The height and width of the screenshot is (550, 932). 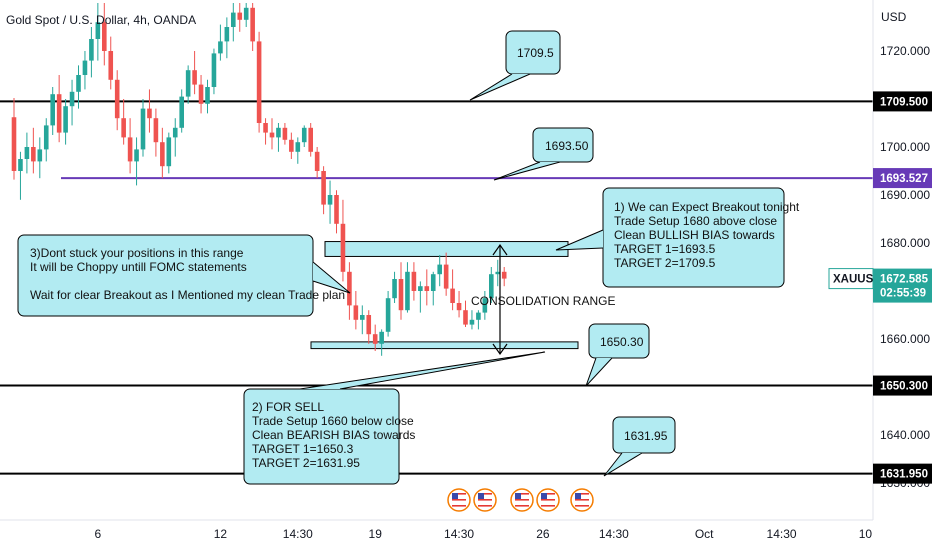 What do you see at coordinates (376, 534) in the screenshot?
I see `x-tick-label: 19` at bounding box center [376, 534].